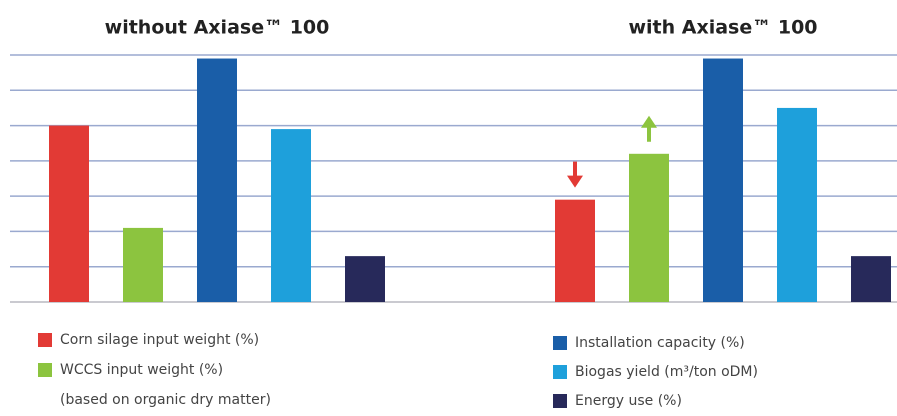 This screenshot has height=416, width=897. Describe the element at coordinates (660, 343) in the screenshot. I see `legend-label: Installation capacity (%)` at that location.